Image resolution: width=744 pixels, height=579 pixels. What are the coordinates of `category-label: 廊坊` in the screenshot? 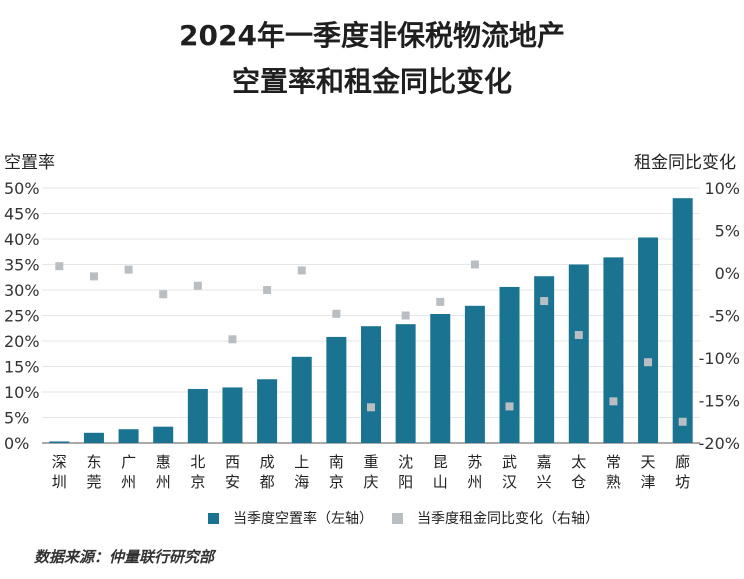 It's located at (682, 472).